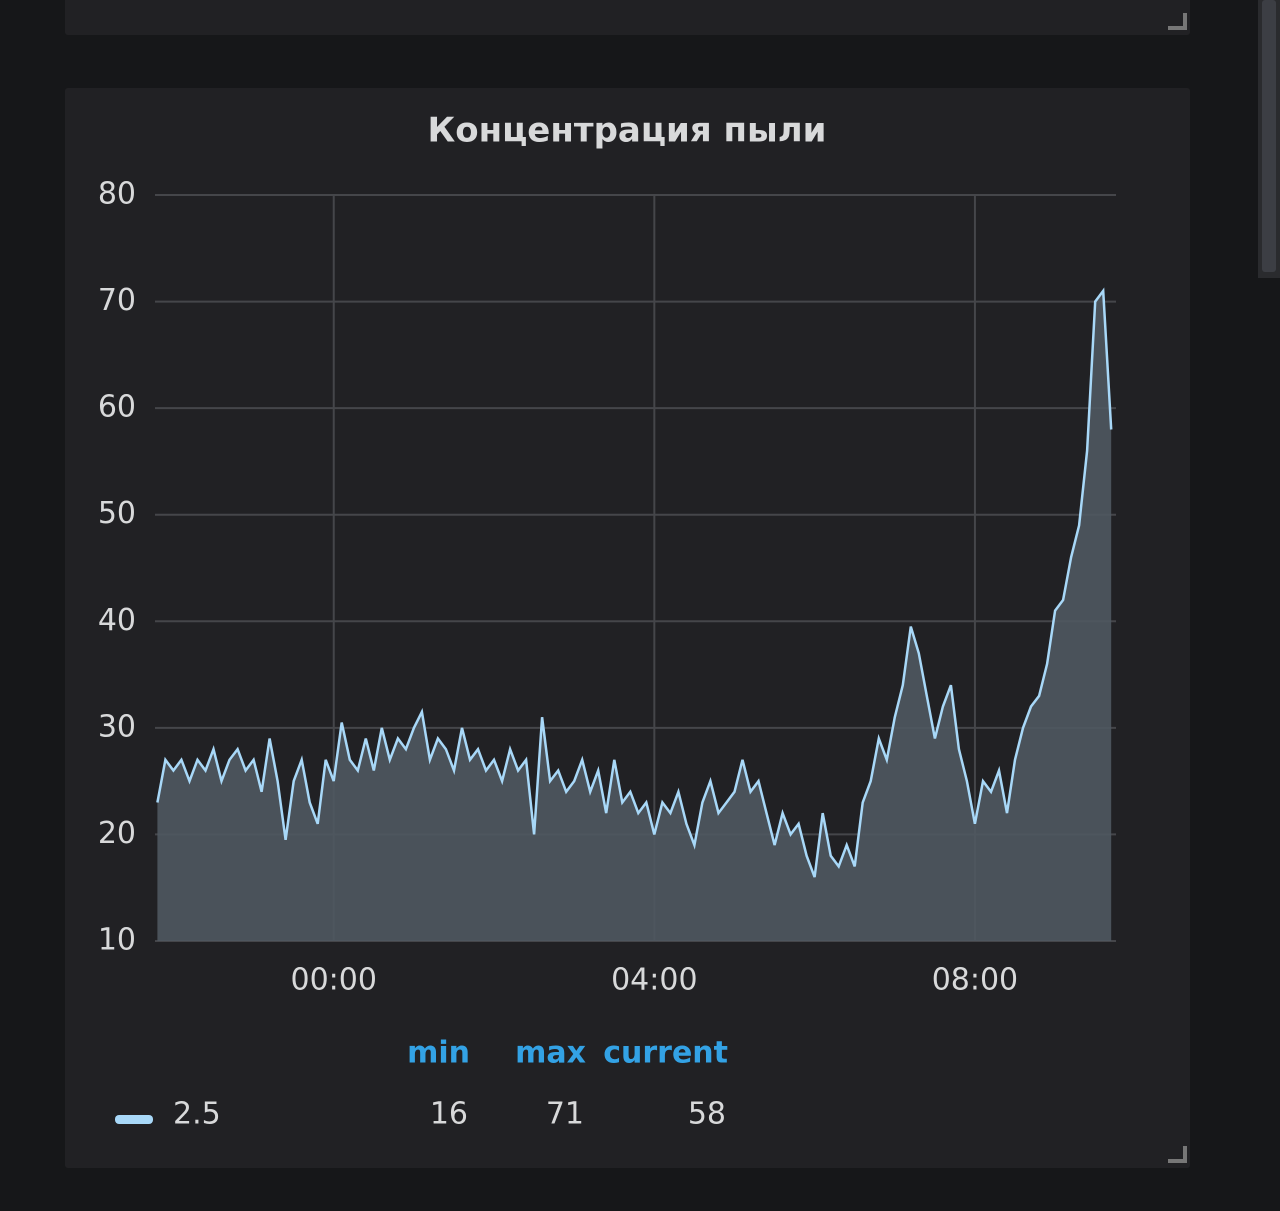 The height and width of the screenshot is (1211, 1280). Describe the element at coordinates (654, 980) in the screenshot. I see `x-tick-label: 04:00` at that location.